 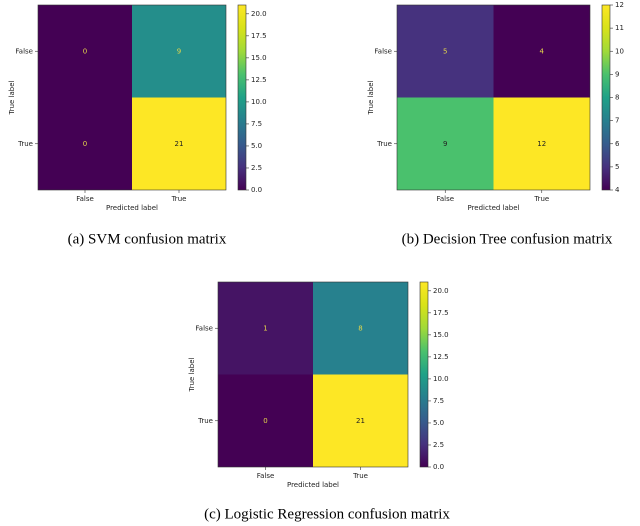 What do you see at coordinates (617, 121) in the screenshot?
I see `colorbar-tick-label: 7` at bounding box center [617, 121].